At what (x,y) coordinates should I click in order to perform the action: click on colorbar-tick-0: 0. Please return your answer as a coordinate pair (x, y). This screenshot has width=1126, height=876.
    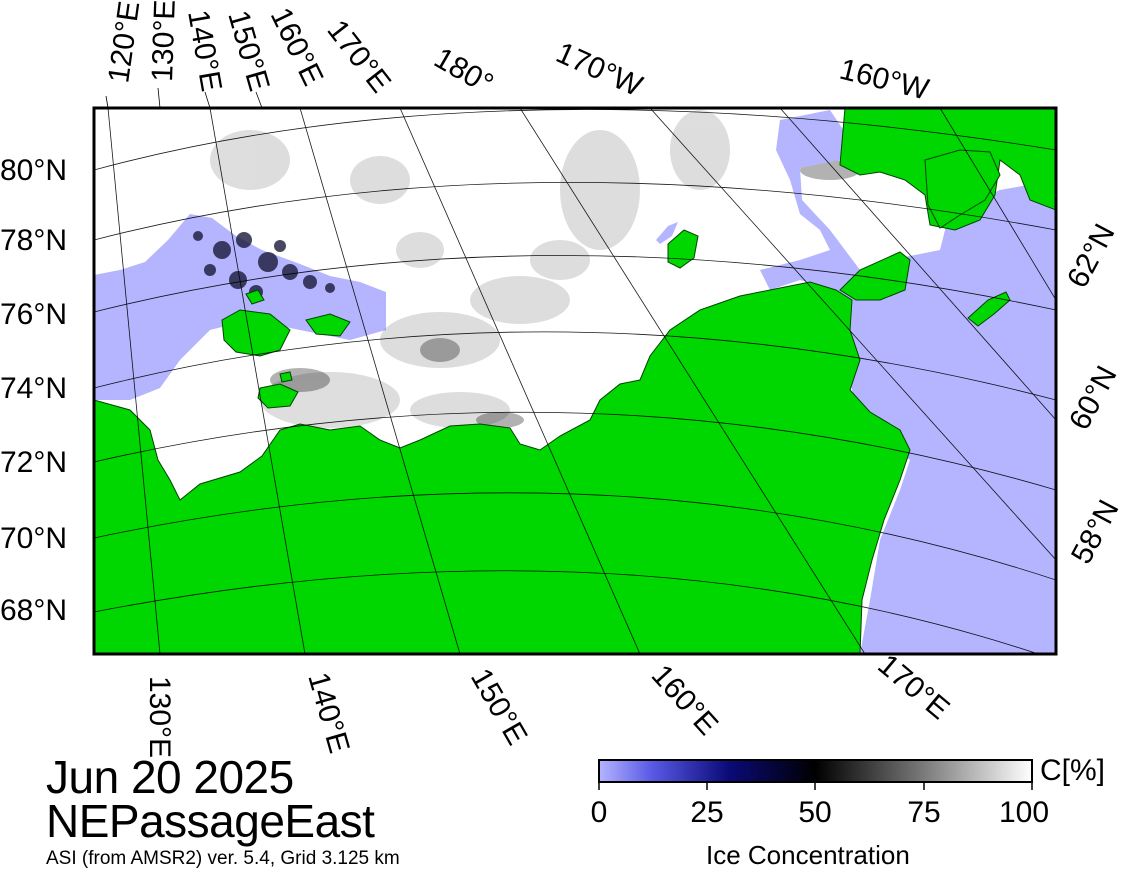
    Looking at the image, I should click on (599, 812).